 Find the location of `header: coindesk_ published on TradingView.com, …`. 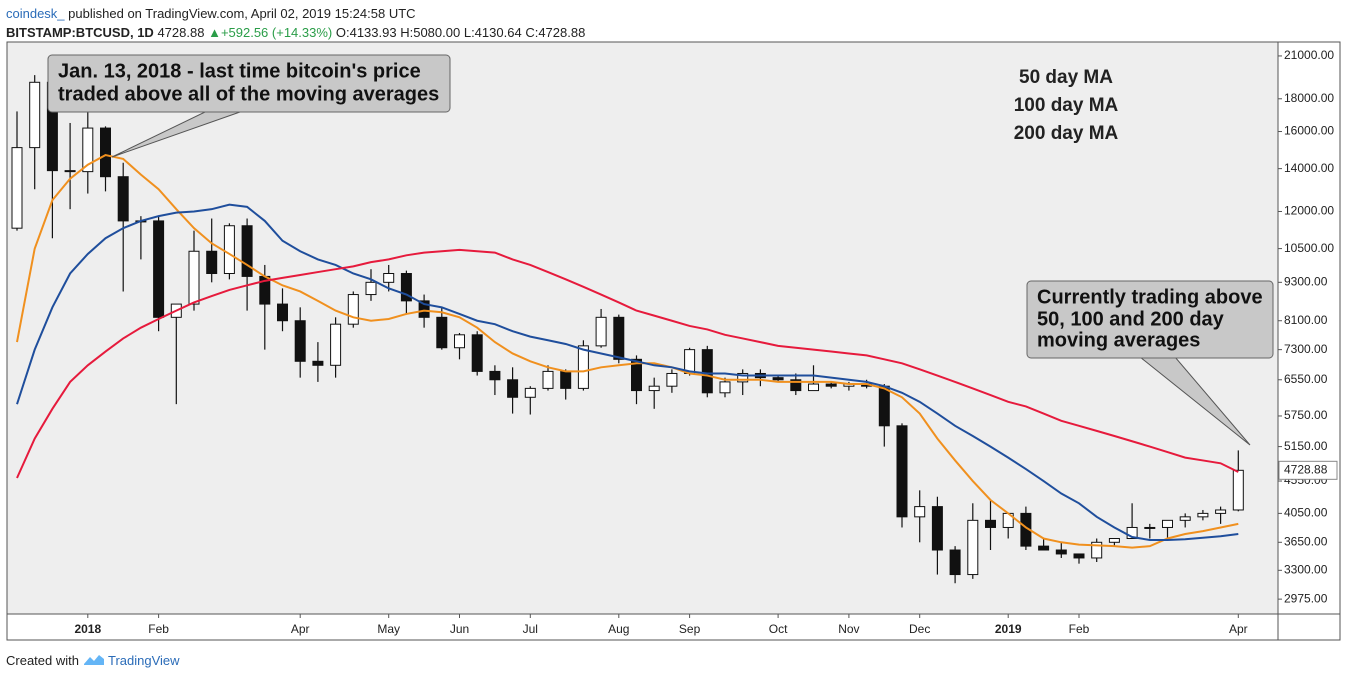

header: coindesk_ published on TradingView.com, … is located at coordinates (295, 23).